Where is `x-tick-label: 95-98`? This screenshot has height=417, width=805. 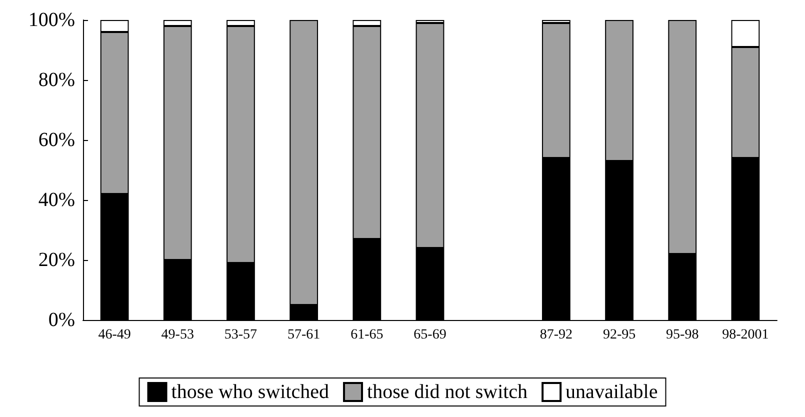 x-tick-label: 95-98 is located at coordinates (682, 335).